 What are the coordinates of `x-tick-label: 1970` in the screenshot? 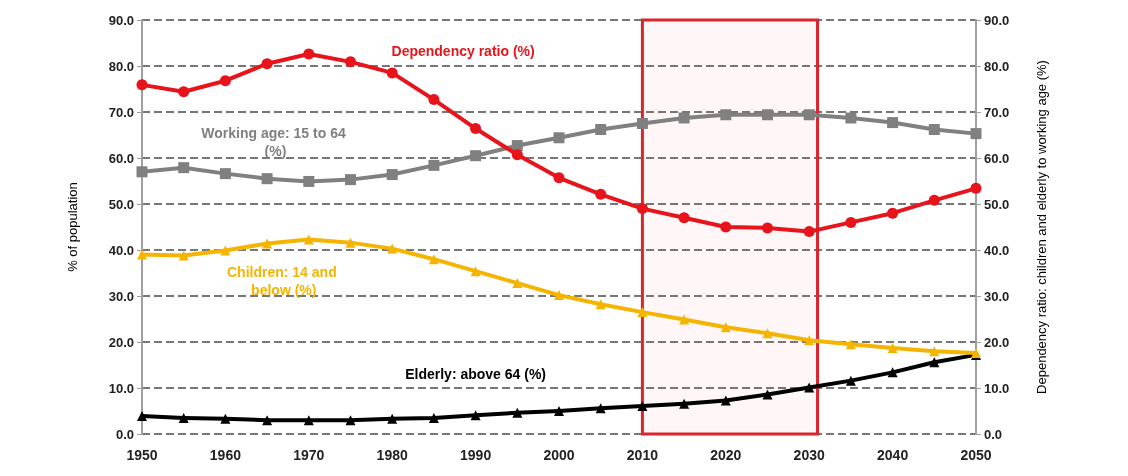 It's located at (309, 455).